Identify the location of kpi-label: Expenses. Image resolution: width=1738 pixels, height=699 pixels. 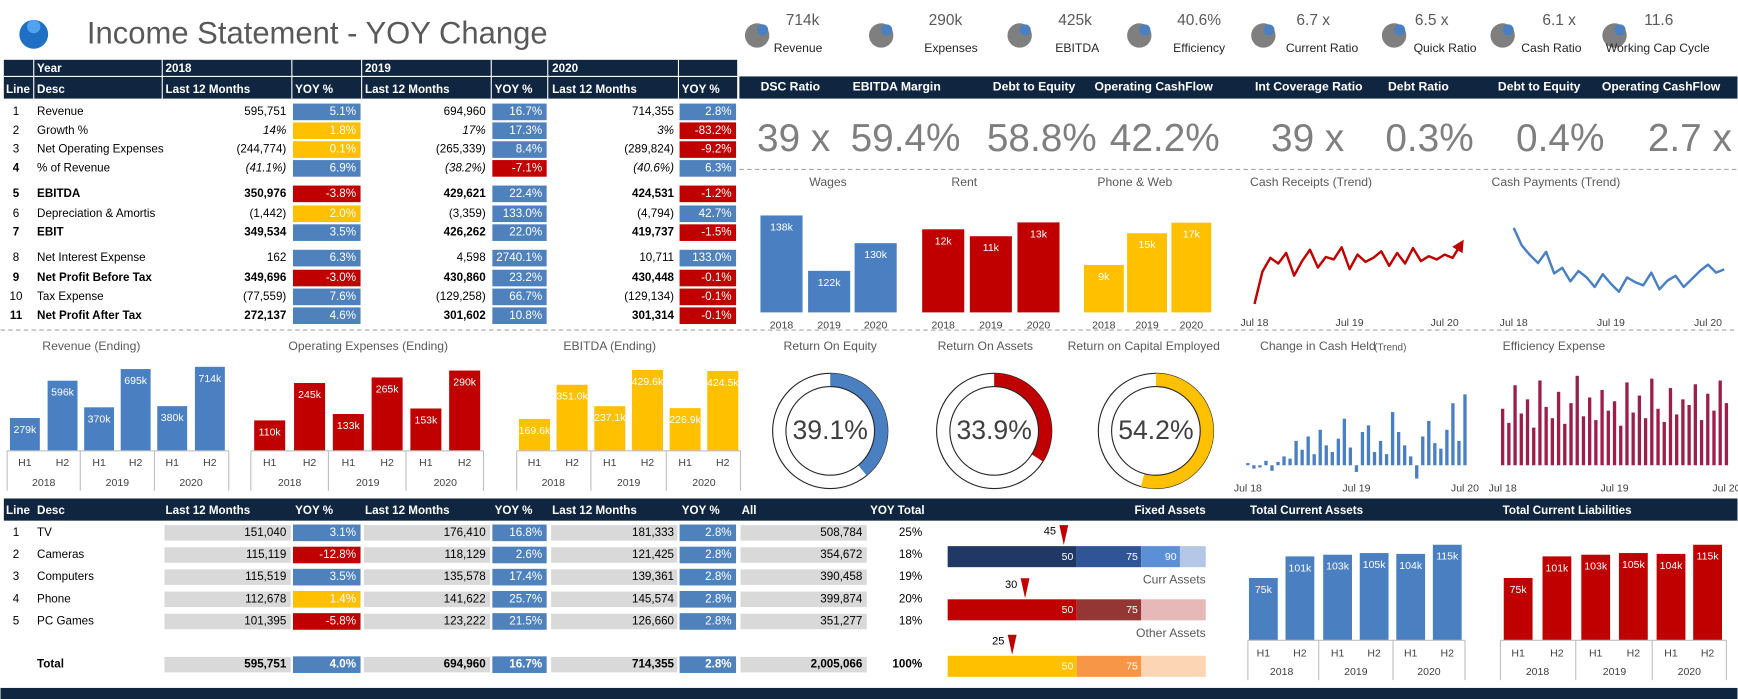
(950, 48).